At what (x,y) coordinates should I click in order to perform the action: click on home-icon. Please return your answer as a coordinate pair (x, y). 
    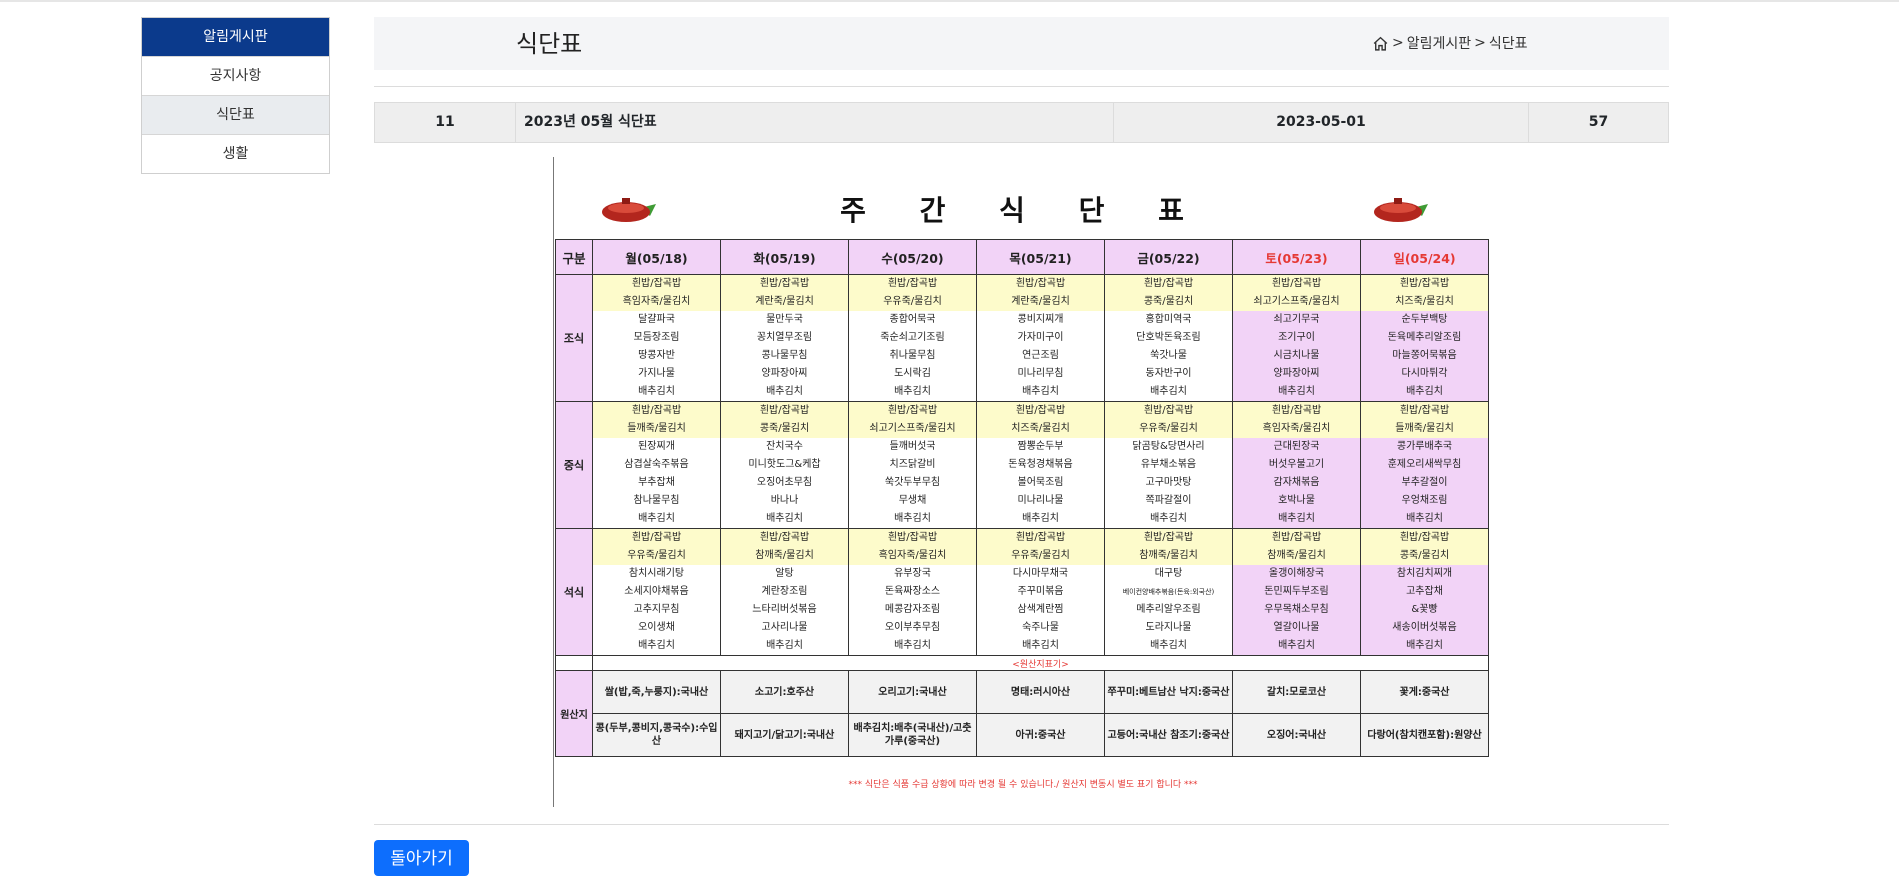
    Looking at the image, I should click on (1380, 43).